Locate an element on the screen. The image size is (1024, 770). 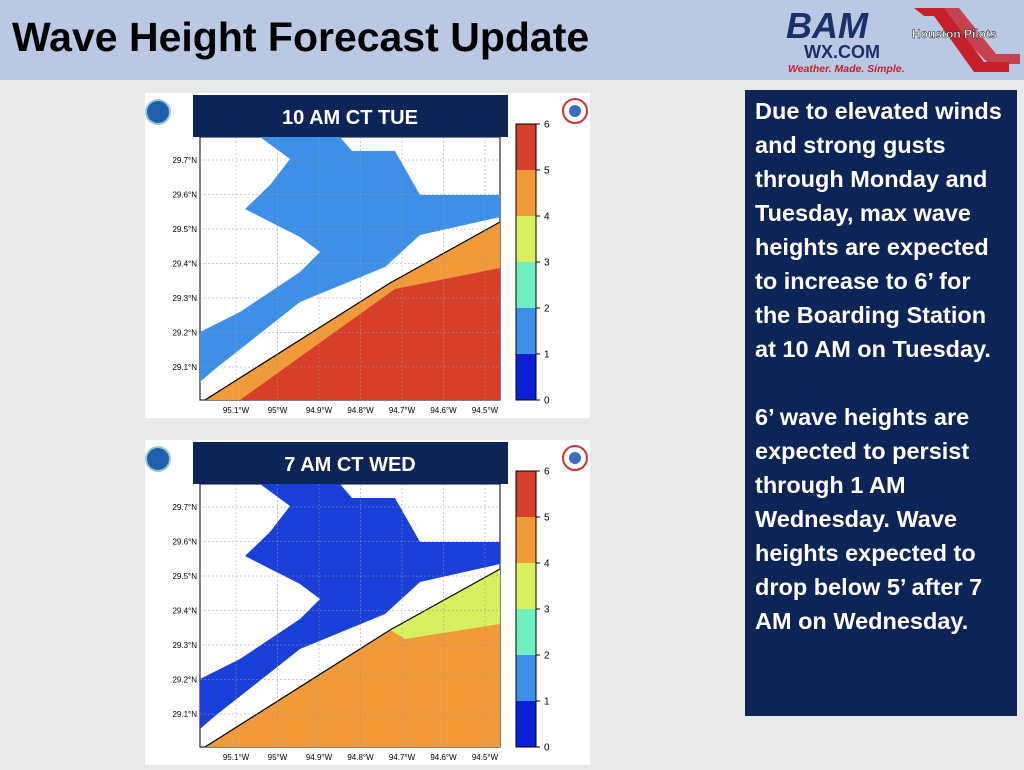
bam-logo: BAM is located at coordinates (827, 25).